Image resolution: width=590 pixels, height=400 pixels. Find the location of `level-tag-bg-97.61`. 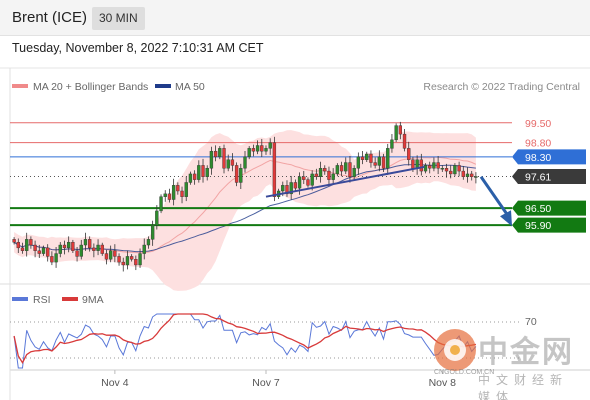

level-tag-bg-97.61 is located at coordinates (549, 176).